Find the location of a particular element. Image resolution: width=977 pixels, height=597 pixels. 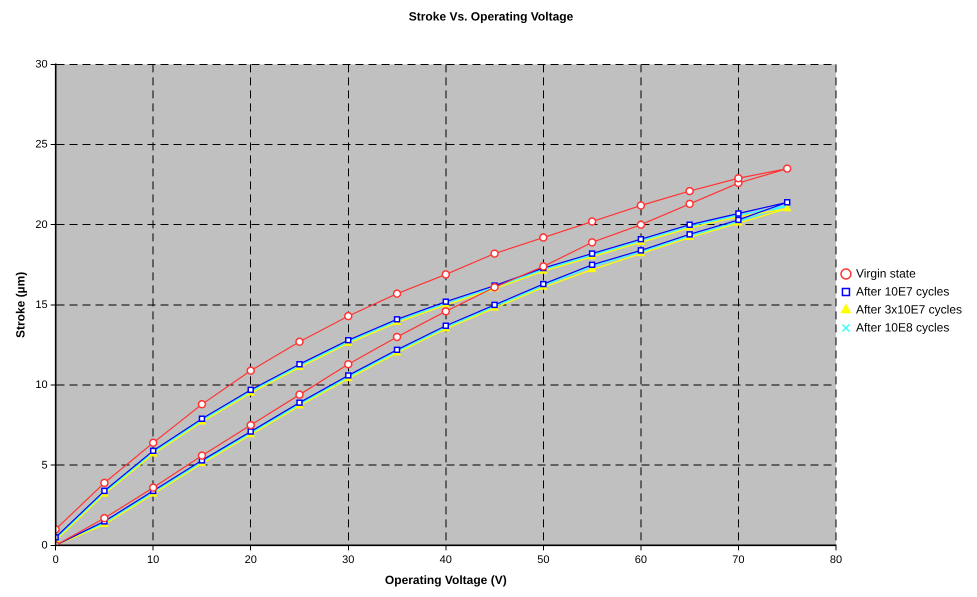

y-tick-label: 15 is located at coordinates (41, 304).